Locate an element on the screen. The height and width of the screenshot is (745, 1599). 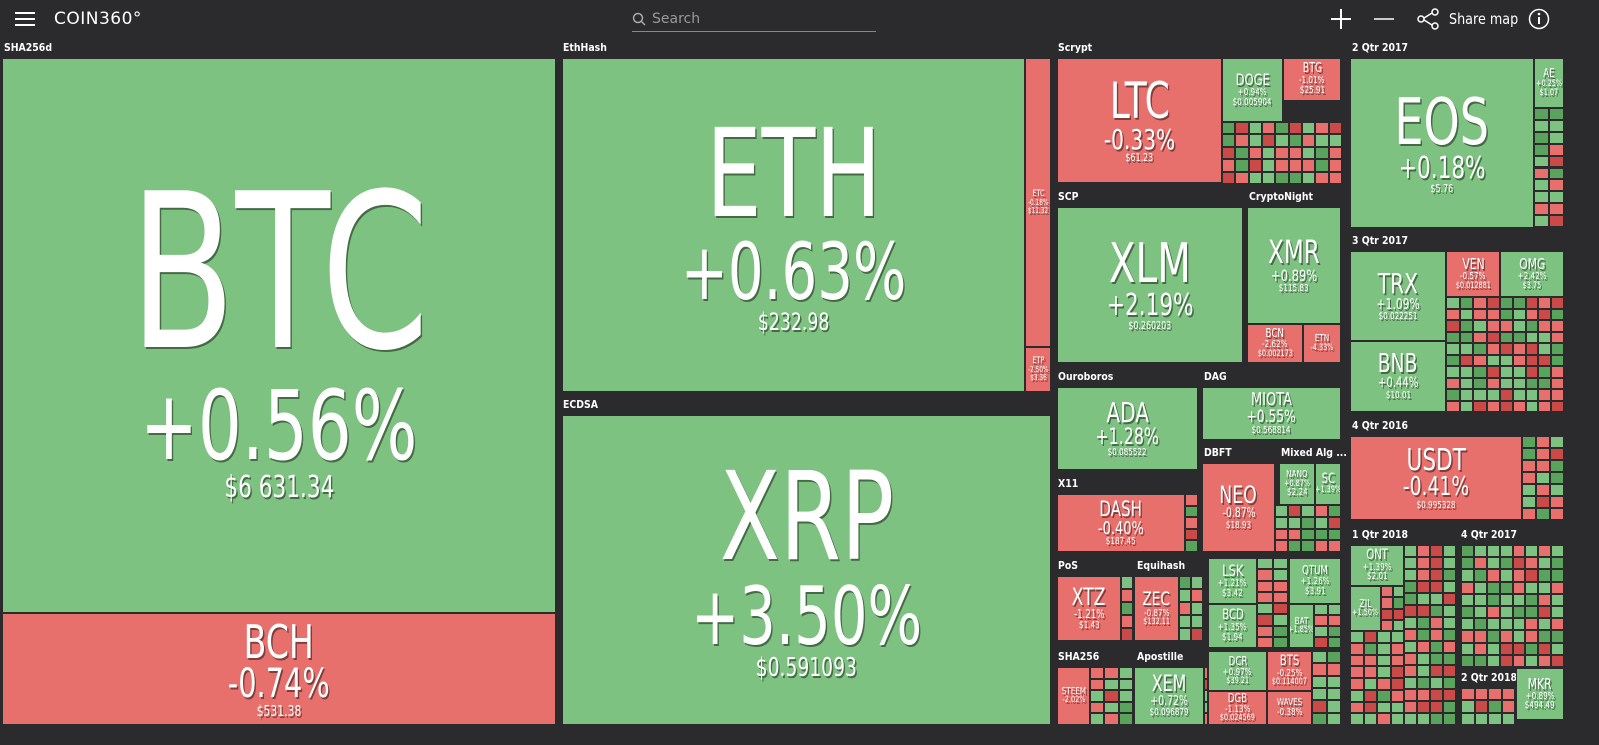
coin-tile: QTUM +1.26% $3.91 is located at coordinates (1315, 581).